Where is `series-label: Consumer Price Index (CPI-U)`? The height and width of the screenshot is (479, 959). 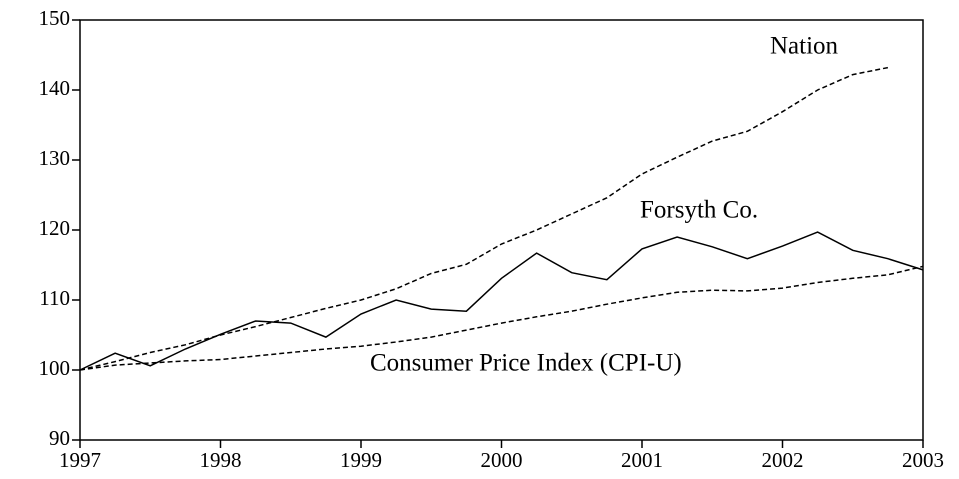
series-label: Consumer Price Index (CPI-U) is located at coordinates (526, 363).